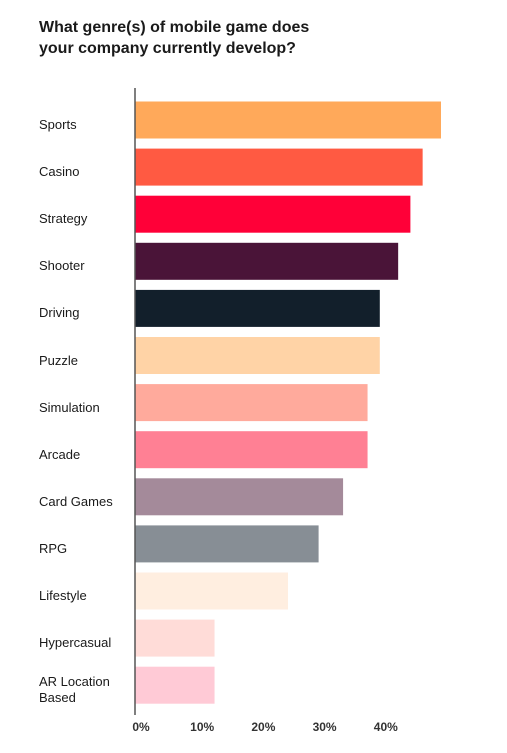  I want to click on category-label: RPG, so click(53, 548).